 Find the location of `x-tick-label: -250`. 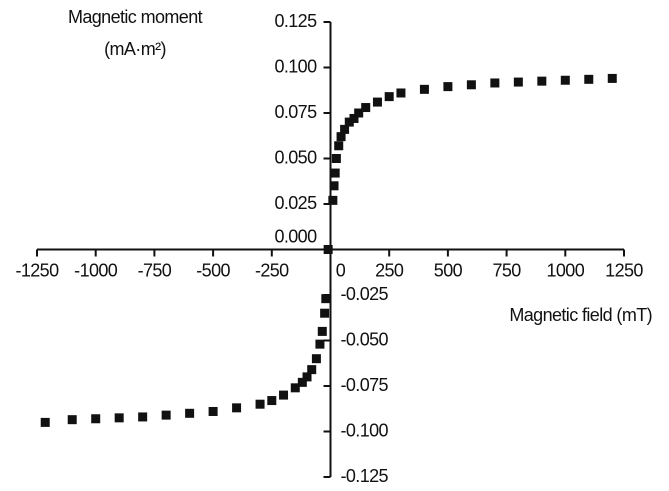

x-tick-label: -250 is located at coordinates (272, 270).